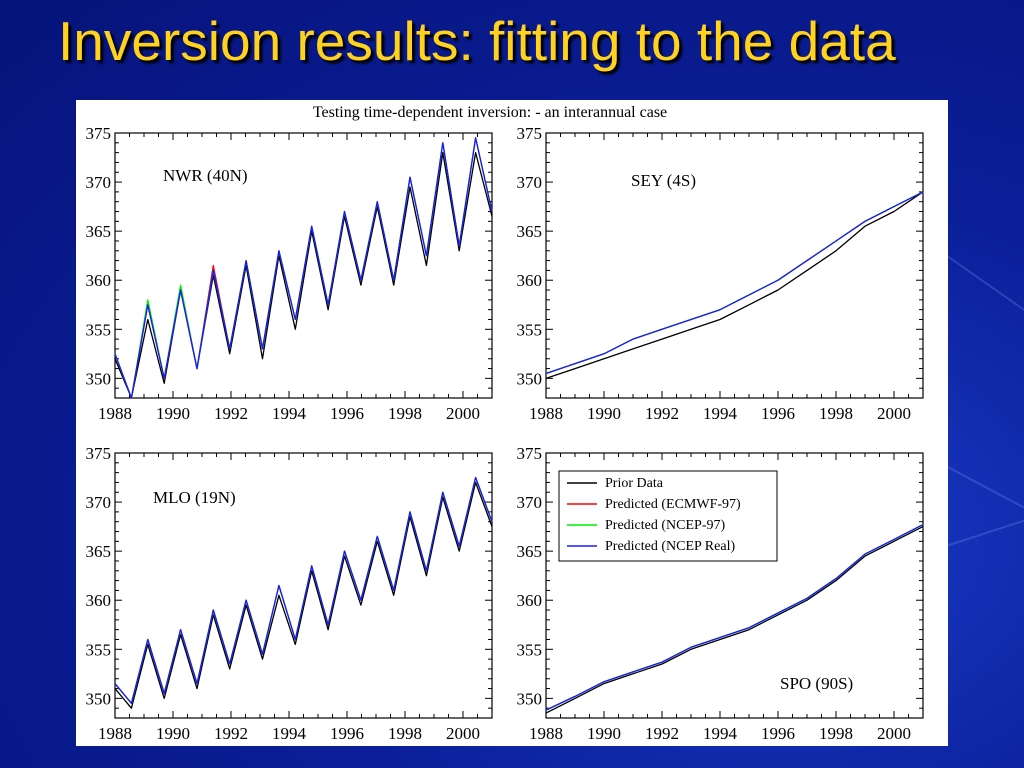 This screenshot has height=768, width=1024. Describe the element at coordinates (663, 180) in the screenshot. I see `station-label: SEY (4S)` at that location.